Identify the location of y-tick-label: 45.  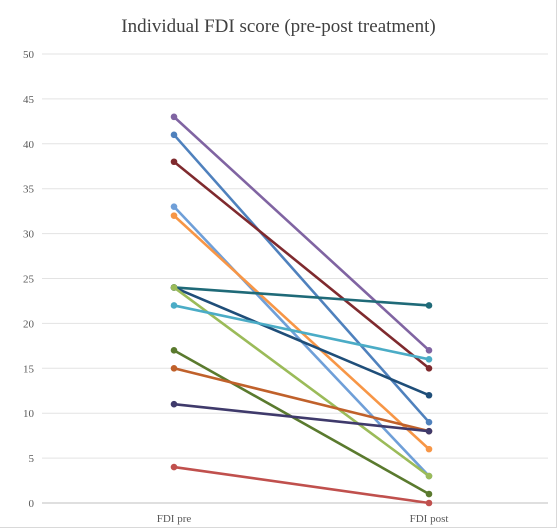
(29, 100).